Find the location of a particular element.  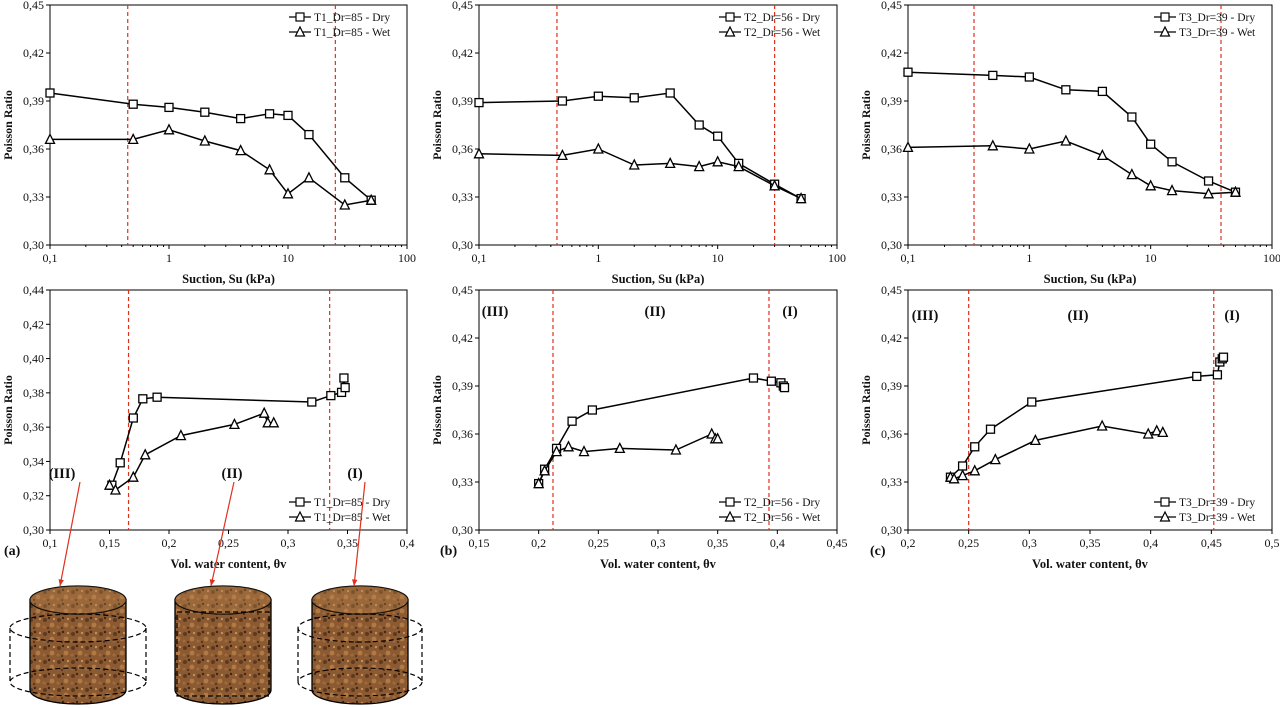

regime-arrow is located at coordinates (222, 534).